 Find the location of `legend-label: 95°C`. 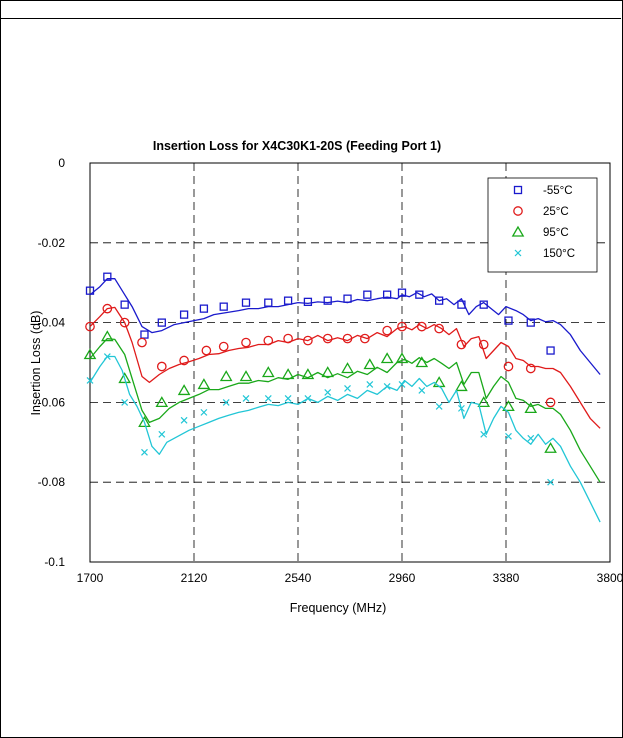

legend-label: 95°C is located at coordinates (556, 233).